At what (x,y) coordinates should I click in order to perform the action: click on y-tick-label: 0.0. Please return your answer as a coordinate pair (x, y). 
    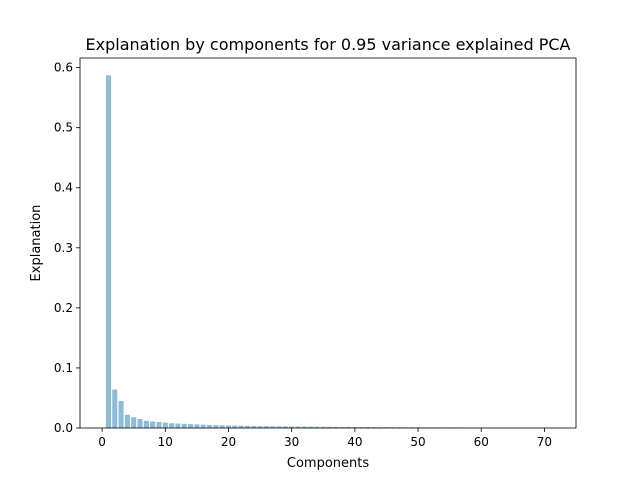
    Looking at the image, I should click on (63, 428).